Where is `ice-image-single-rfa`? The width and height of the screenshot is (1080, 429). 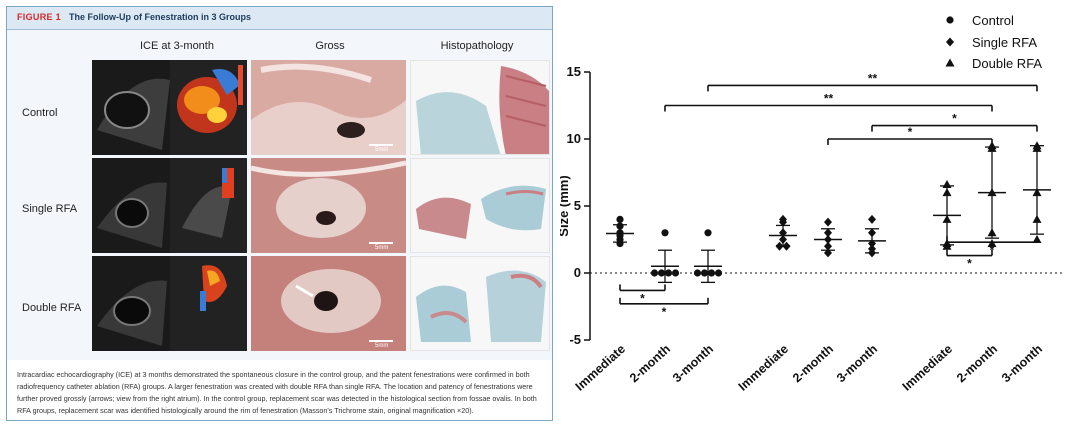 ice-image-single-rfa is located at coordinates (169, 205).